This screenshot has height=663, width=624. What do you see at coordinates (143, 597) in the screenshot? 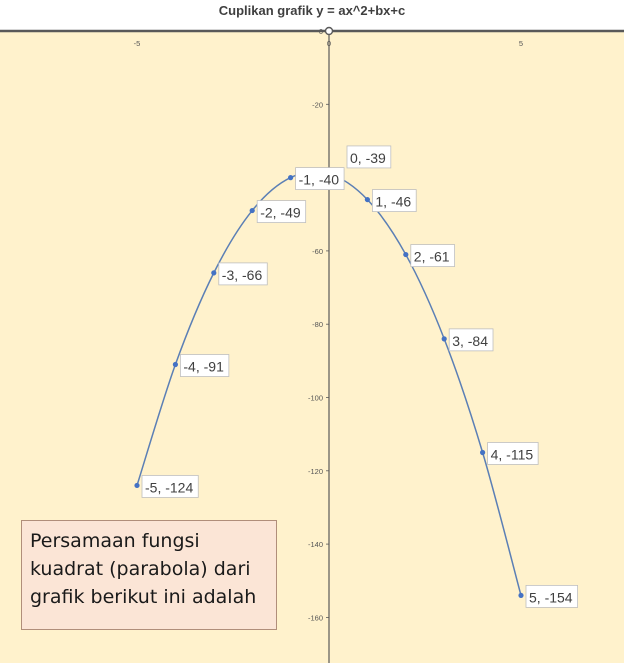
I see `question-line: grafik berikut ini adalah` at bounding box center [143, 597].